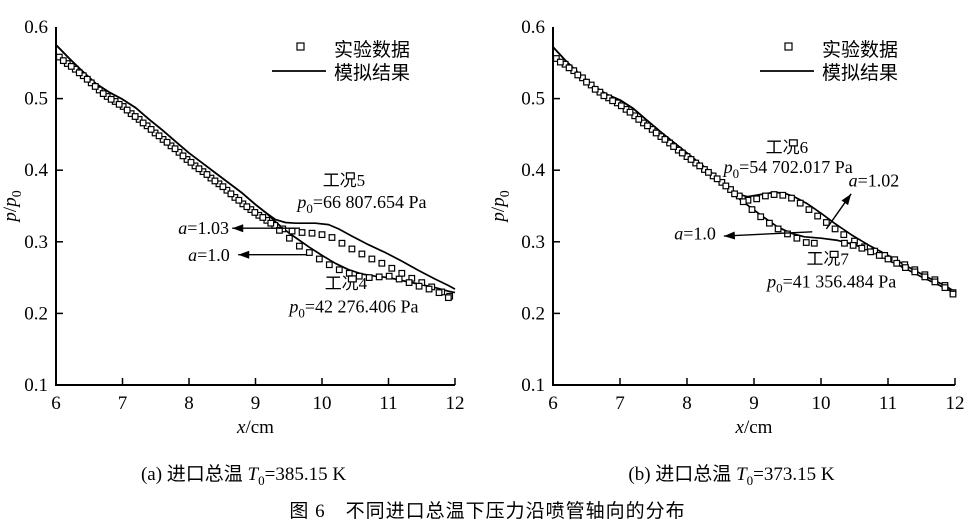 Image resolution: width=975 pixels, height=530 pixels. I want to click on x-tick-label: 12, so click(455, 403).